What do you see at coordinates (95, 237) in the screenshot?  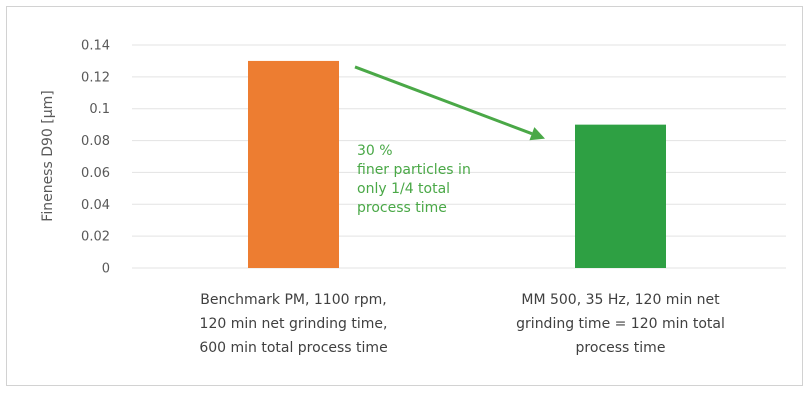 I see `y-tick-label: 0.02` at bounding box center [95, 237].